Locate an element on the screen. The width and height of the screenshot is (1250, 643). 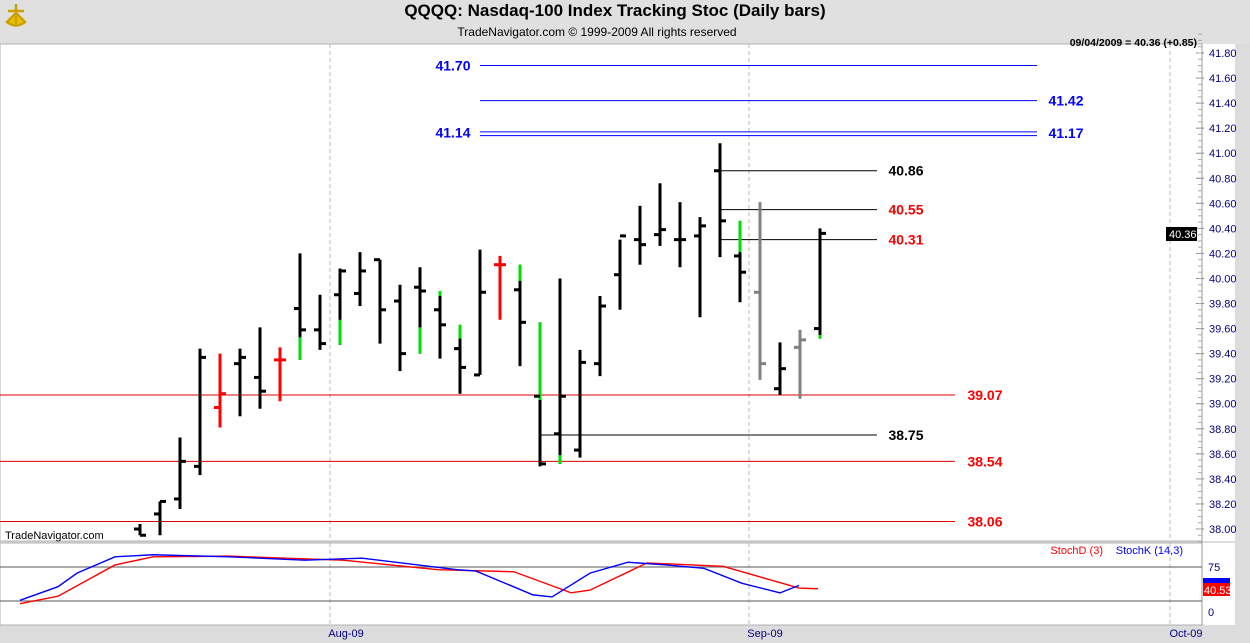
stoch-value-text: 40.53 is located at coordinates (1218, 591).